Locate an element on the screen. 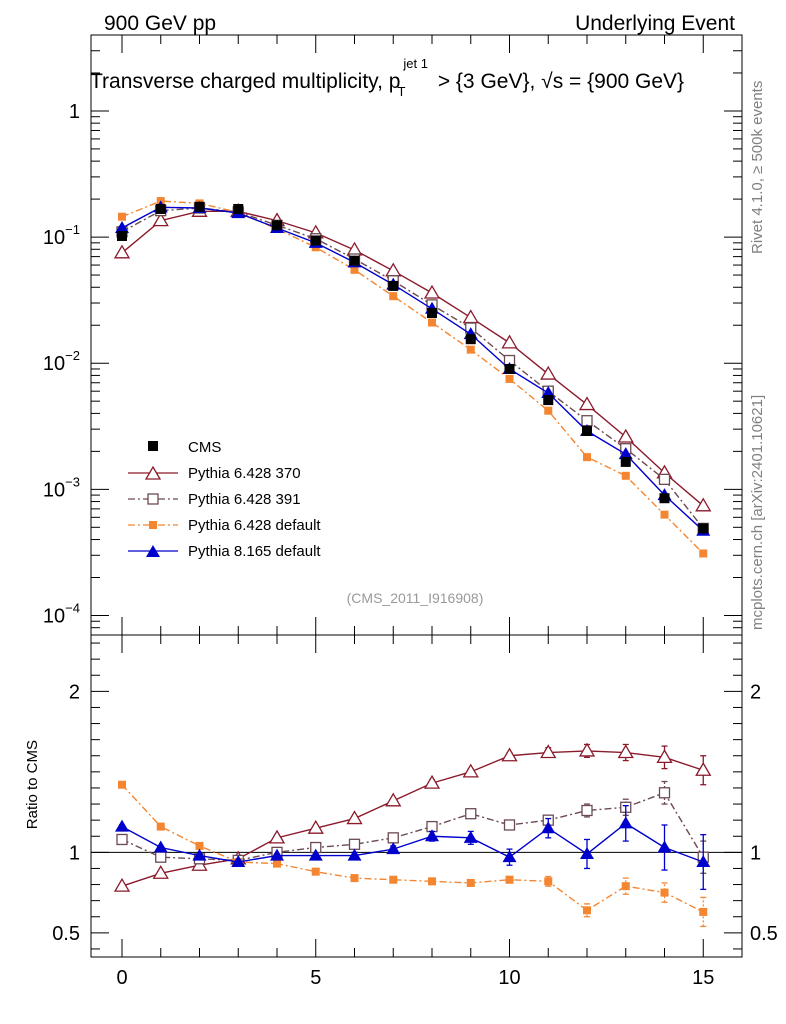 This screenshot has height=1024, width=786. ratio-series-group is located at coordinates (412, 835).